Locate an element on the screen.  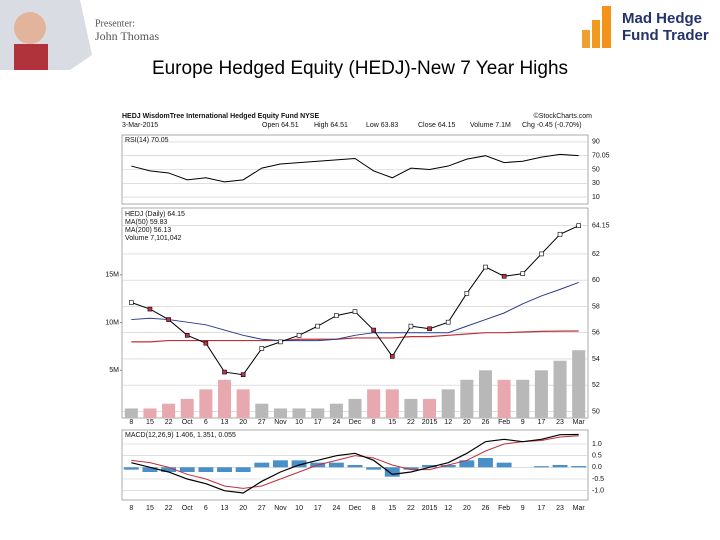
quote-field: Open 64.51 is located at coordinates (280, 125).